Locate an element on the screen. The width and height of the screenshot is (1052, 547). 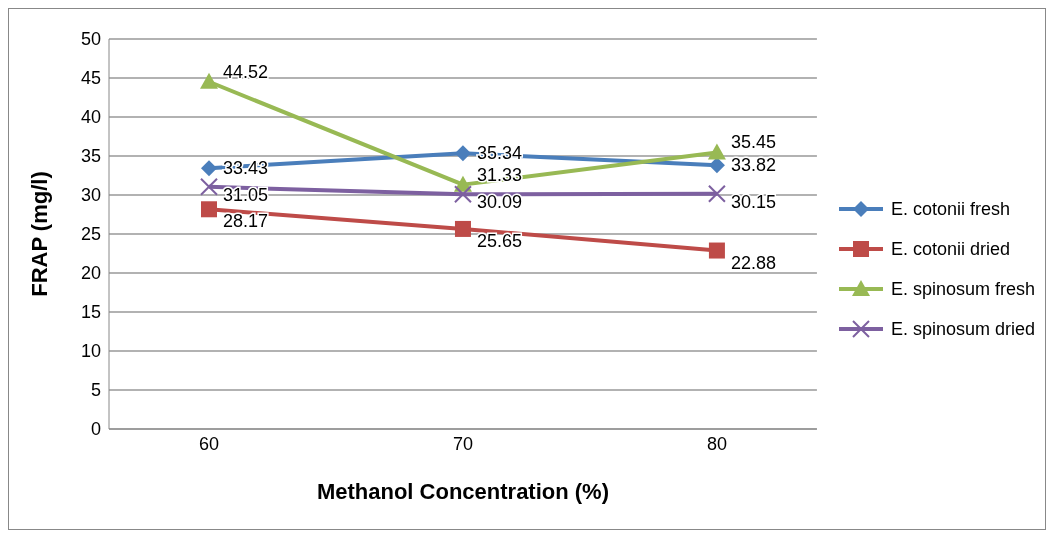
legend-label: E. cotonii fresh is located at coordinates (950, 209).